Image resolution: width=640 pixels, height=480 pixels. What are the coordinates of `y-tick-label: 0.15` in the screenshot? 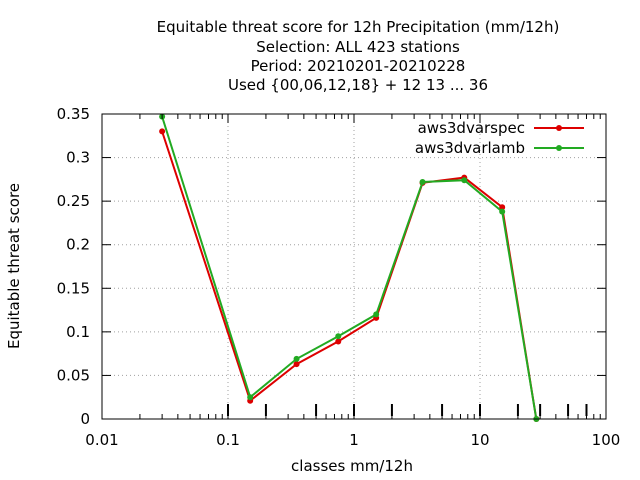 It's located at (73, 288).